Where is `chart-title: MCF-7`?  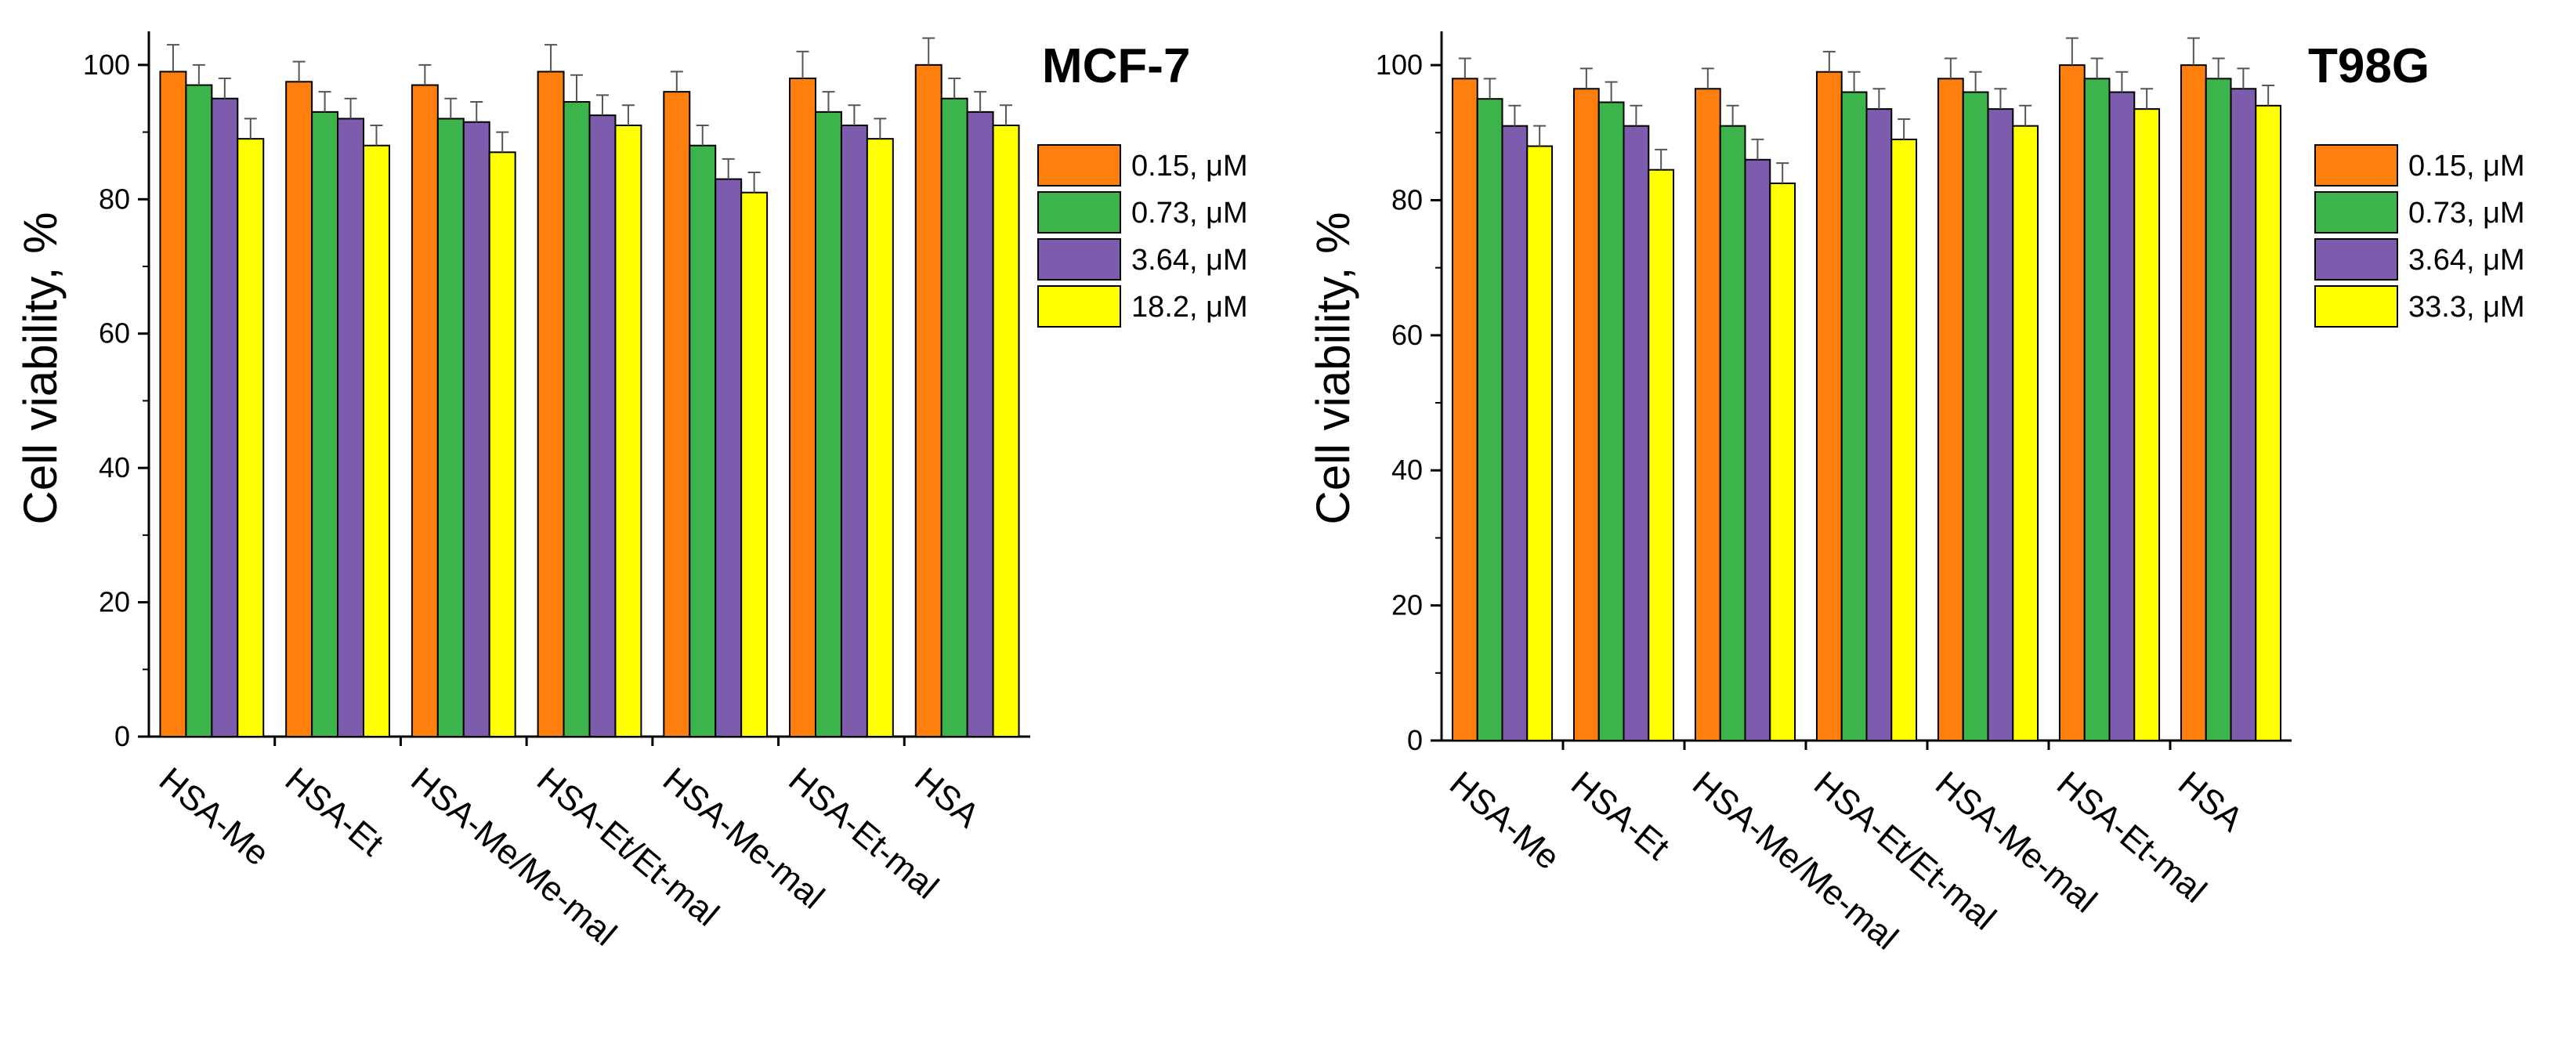
chart-title: MCF-7 is located at coordinates (1116, 66).